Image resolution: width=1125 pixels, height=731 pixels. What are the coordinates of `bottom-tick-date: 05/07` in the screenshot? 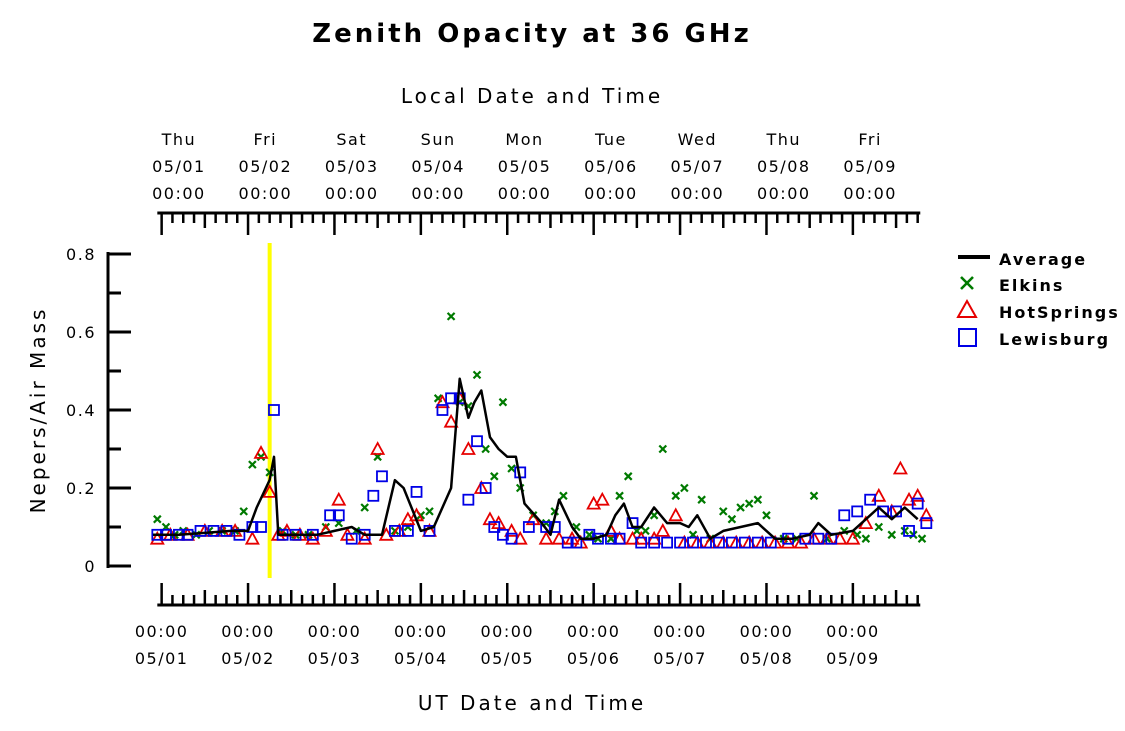 It's located at (680, 658).